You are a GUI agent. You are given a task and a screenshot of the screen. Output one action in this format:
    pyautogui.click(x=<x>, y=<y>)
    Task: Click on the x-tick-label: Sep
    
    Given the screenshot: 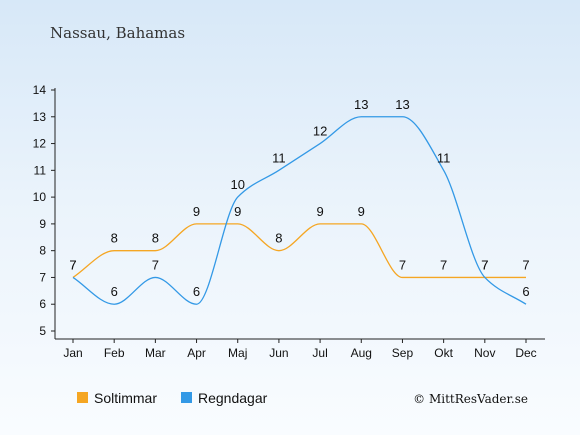 What is the action you would take?
    pyautogui.click(x=403, y=353)
    